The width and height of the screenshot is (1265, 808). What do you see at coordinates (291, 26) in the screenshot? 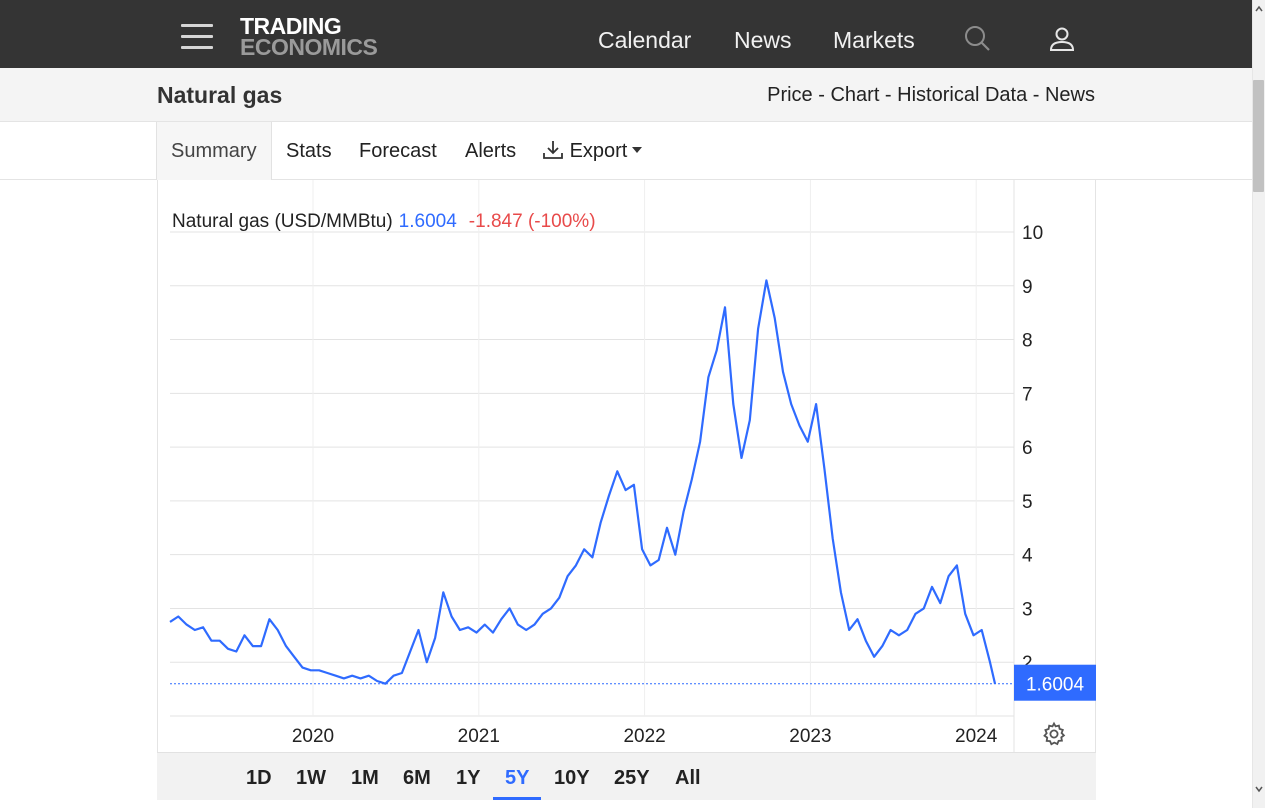
I see `logo-line-1: TRADING` at bounding box center [291, 26].